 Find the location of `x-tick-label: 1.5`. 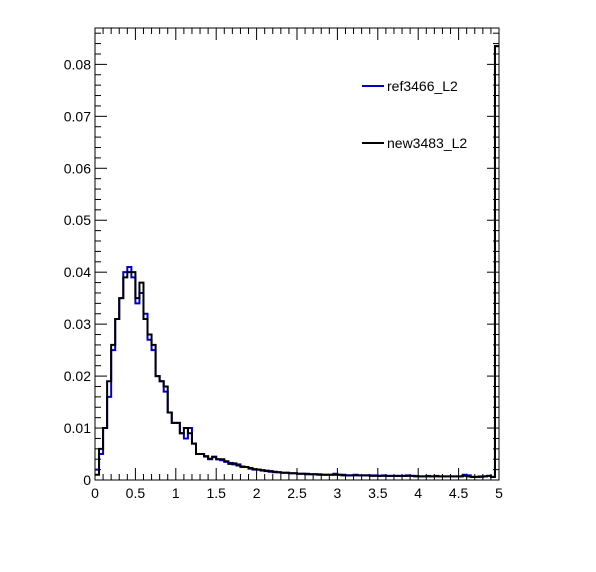

x-tick-label: 1.5 is located at coordinates (216, 493).